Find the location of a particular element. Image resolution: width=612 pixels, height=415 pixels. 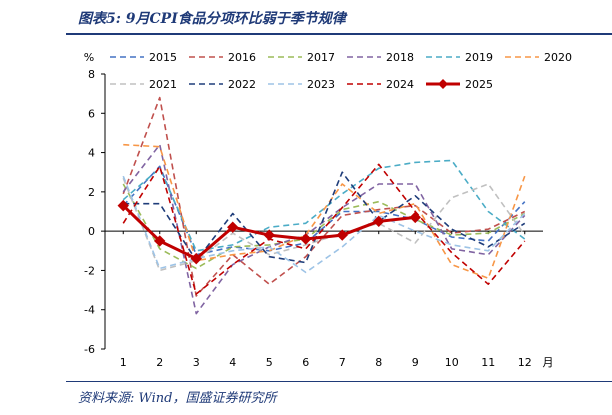

legend-label-2015: 2015 is located at coordinates (163, 57).